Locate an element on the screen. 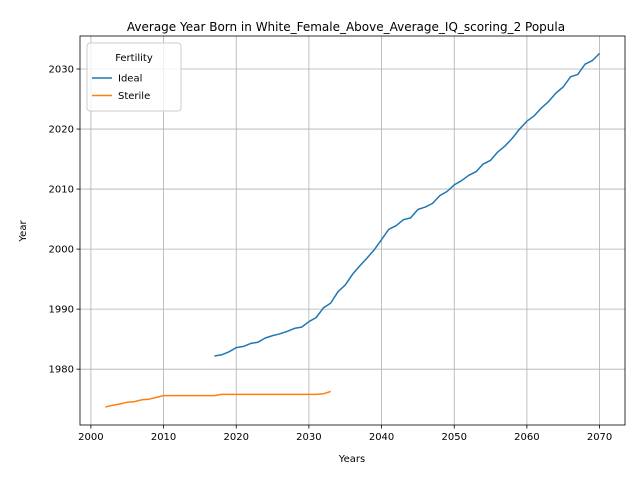  y-tick-label: 1990 is located at coordinates (61, 310).